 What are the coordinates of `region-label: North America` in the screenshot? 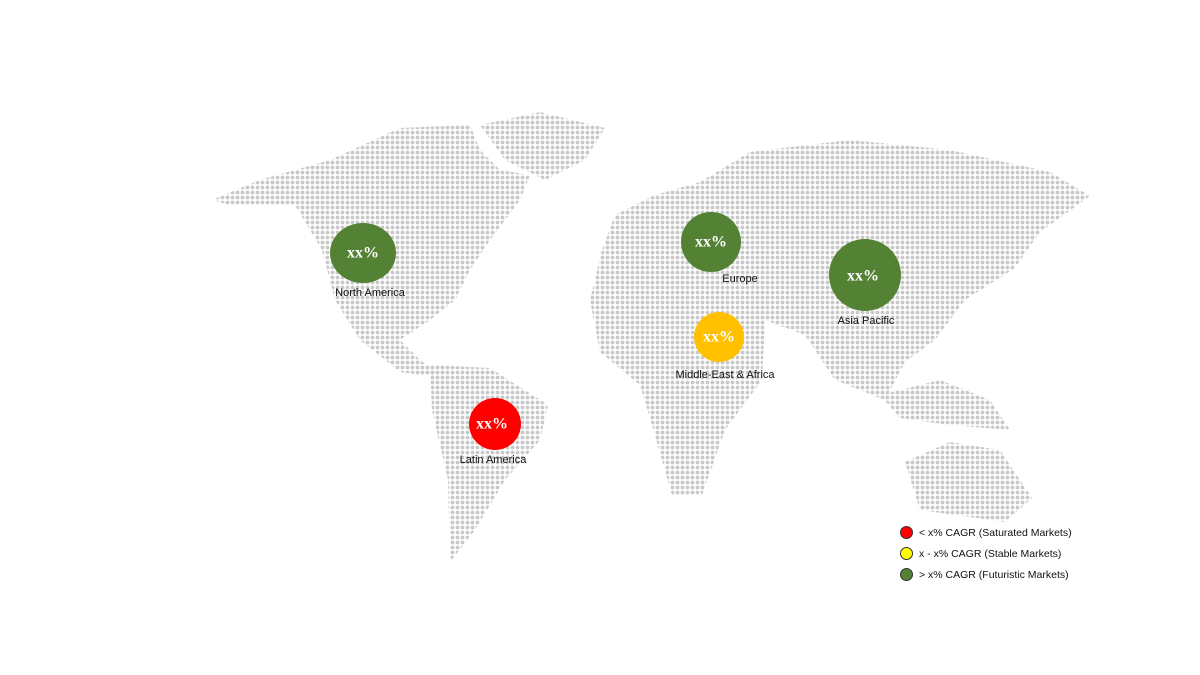 It's located at (370, 293).